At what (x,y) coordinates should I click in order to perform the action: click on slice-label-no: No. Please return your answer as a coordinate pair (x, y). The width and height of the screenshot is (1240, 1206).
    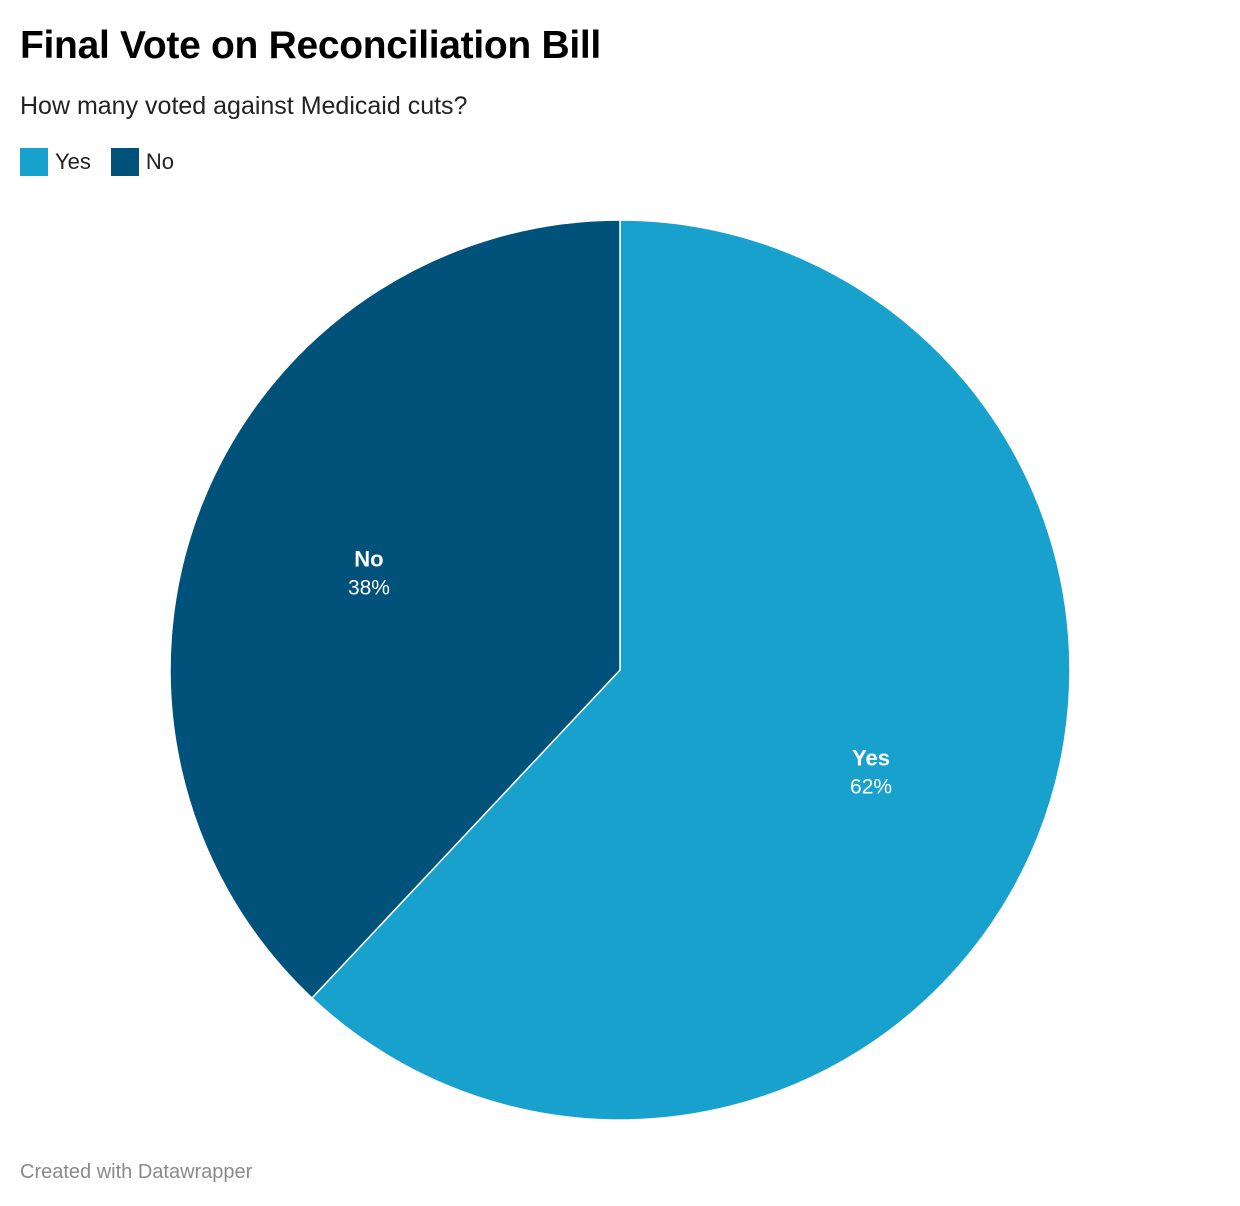
    Looking at the image, I should click on (368, 559).